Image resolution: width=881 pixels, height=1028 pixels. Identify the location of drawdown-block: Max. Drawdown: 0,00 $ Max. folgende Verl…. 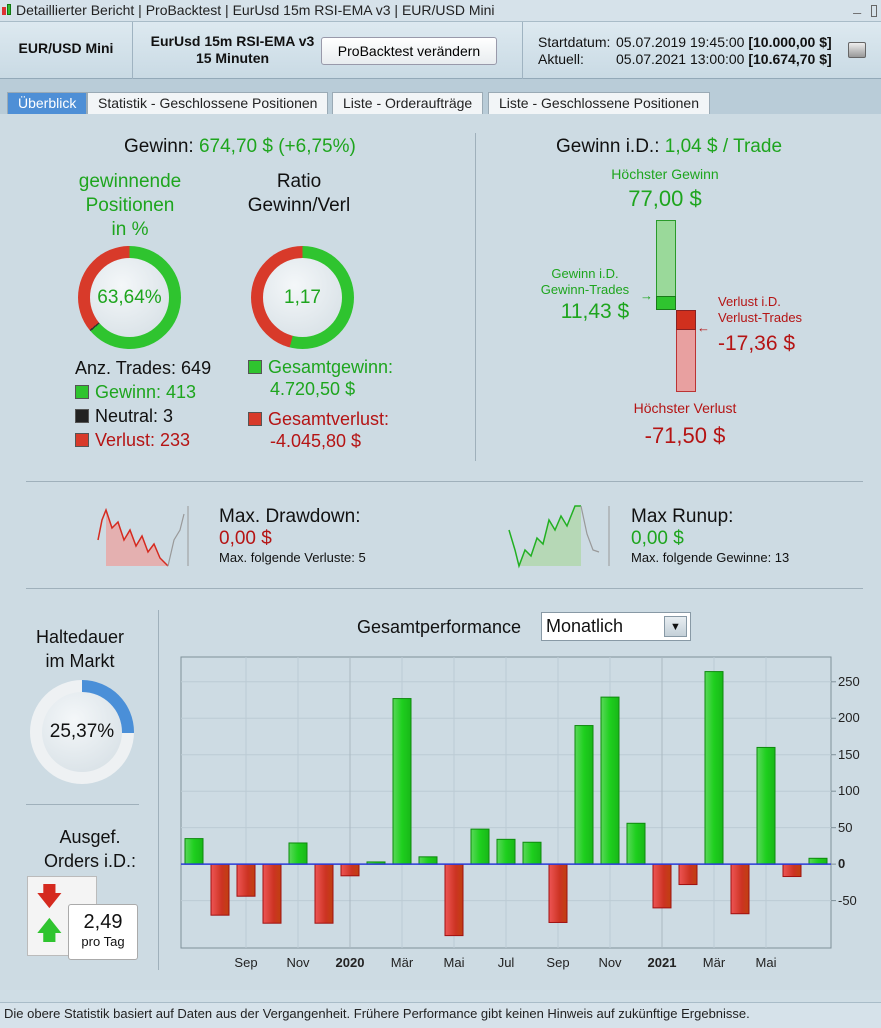
(292, 535).